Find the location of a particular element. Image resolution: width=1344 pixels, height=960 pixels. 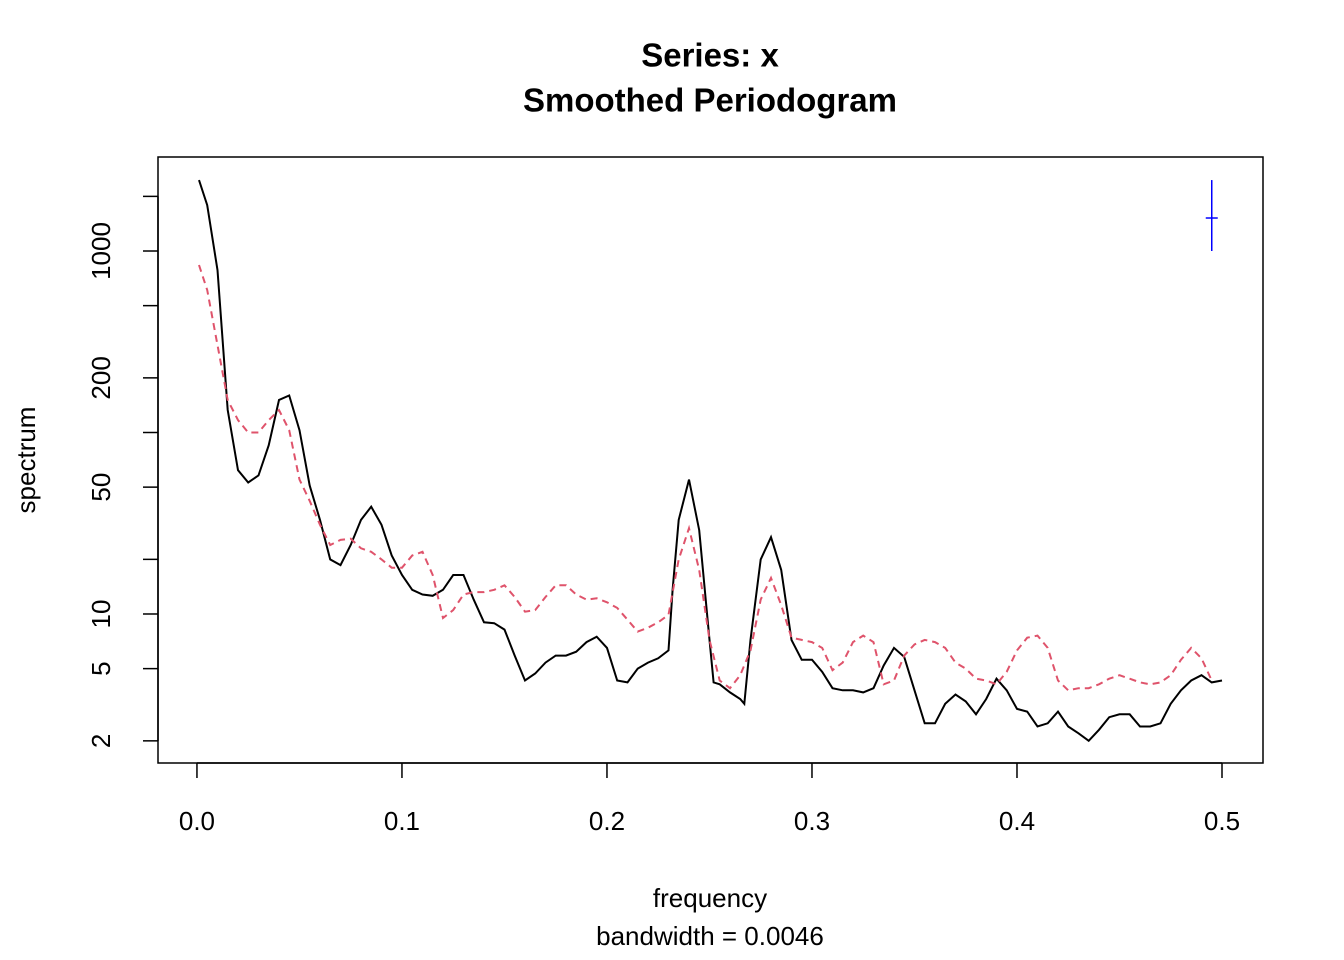

y-tick-label: 200 is located at coordinates (101, 377).